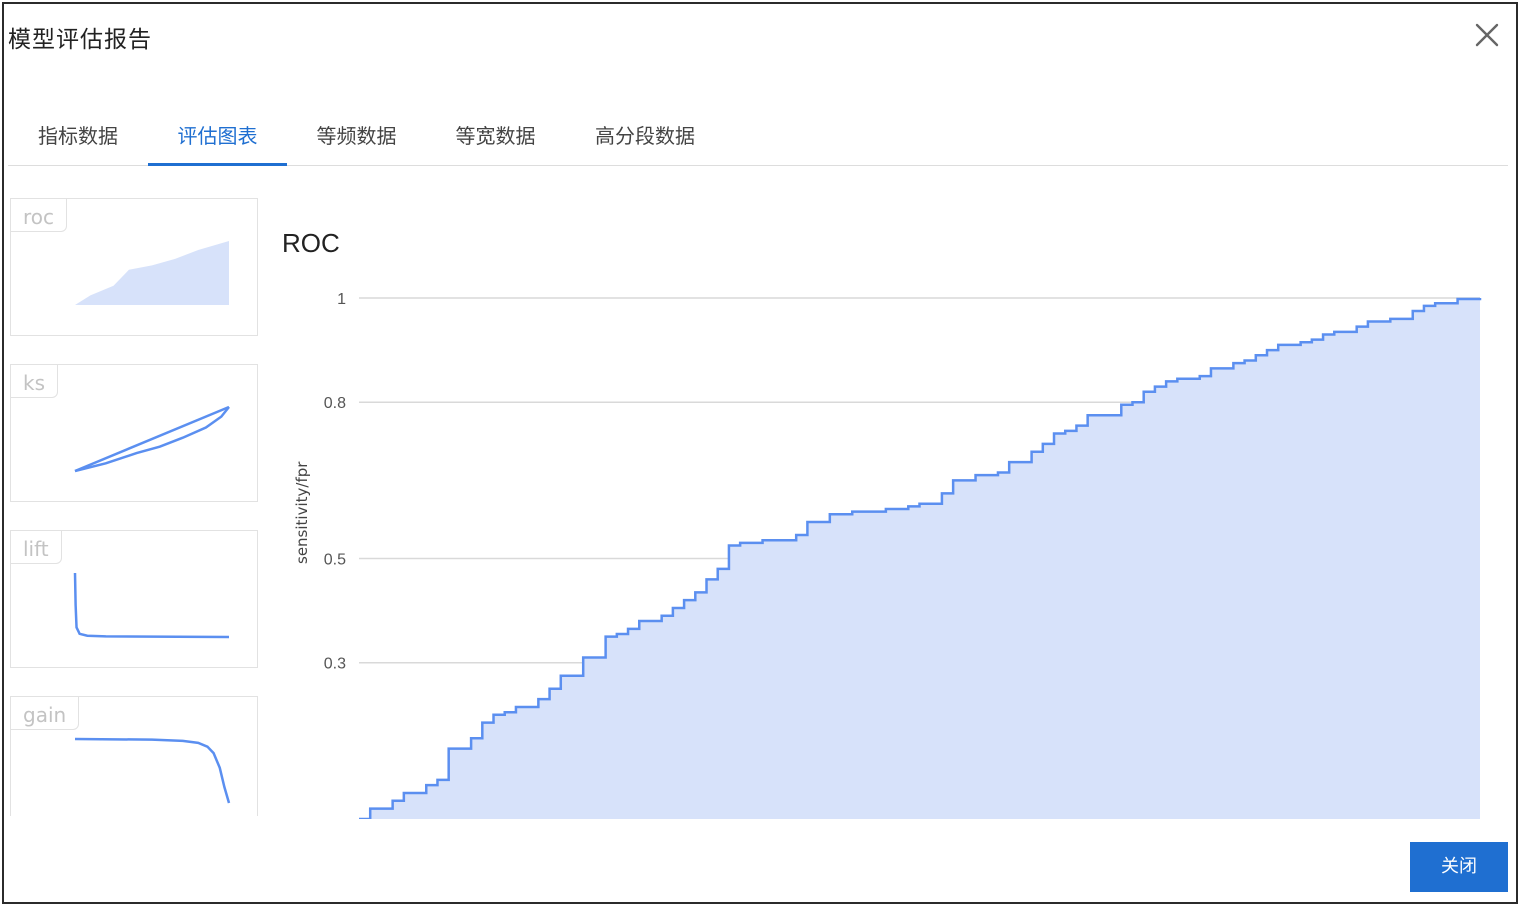 The height and width of the screenshot is (908, 1522). I want to click on thumb-gain-line, so click(152, 770).